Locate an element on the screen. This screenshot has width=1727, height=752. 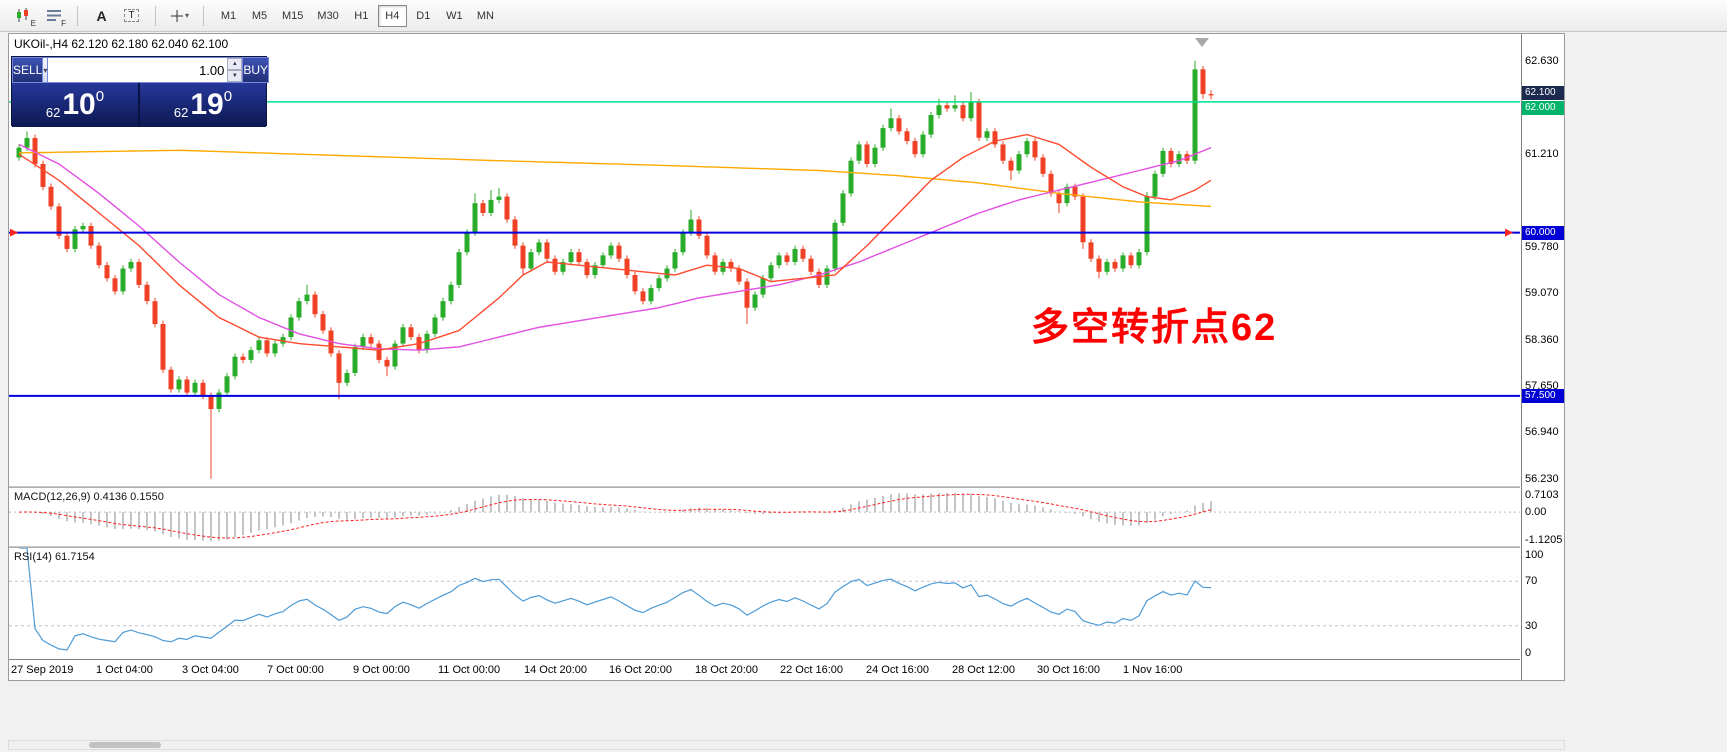
grid-glyph is located at coordinates (53, 15).